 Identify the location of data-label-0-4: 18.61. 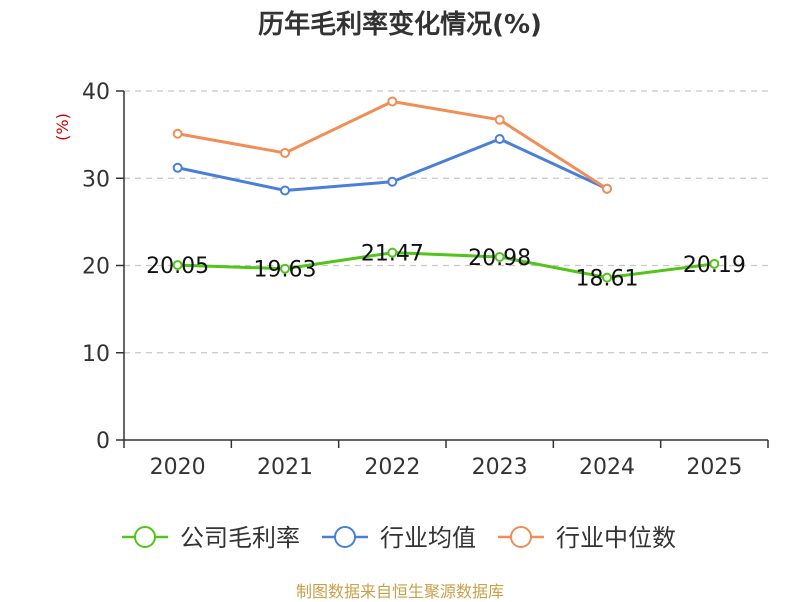
(607, 279).